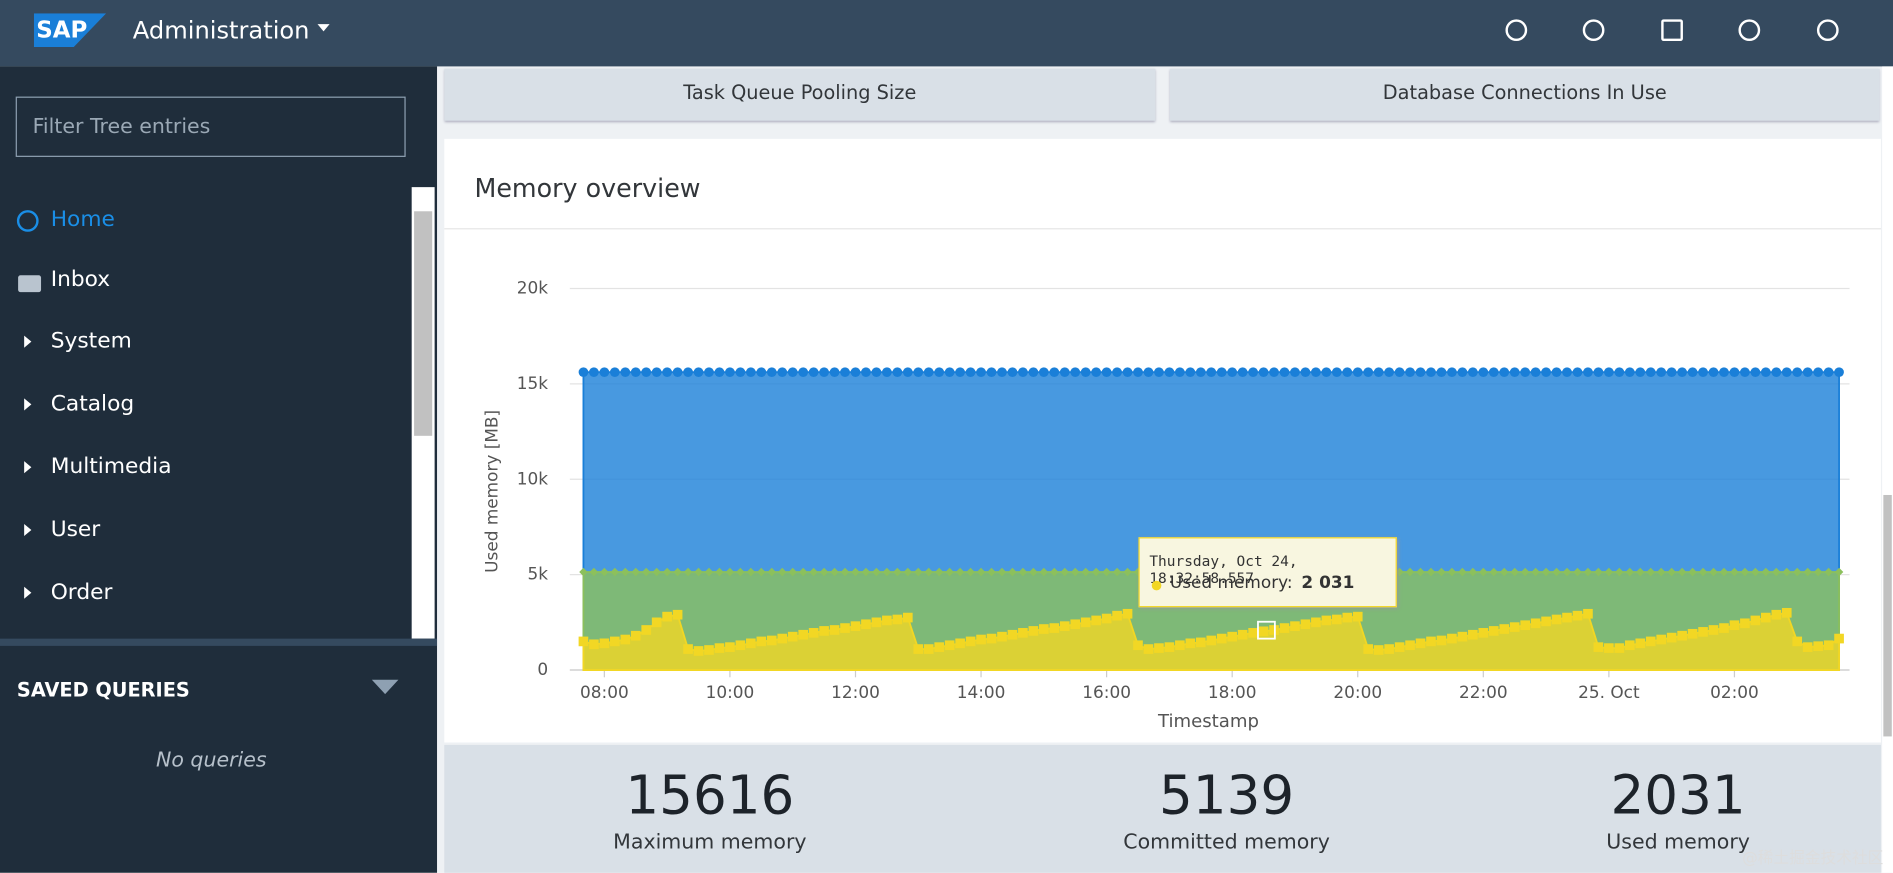 The image size is (1893, 873). Describe the element at coordinates (80, 279) in the screenshot. I see `nav-item: Inbox` at that location.